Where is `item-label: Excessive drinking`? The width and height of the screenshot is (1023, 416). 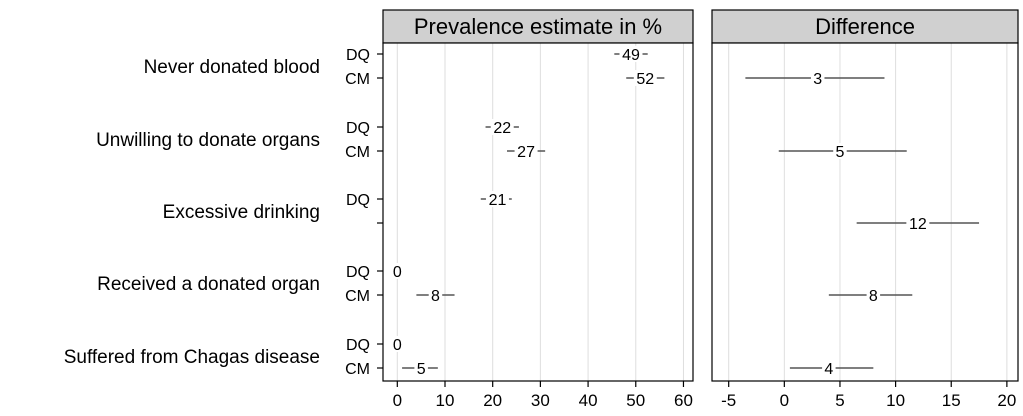
item-label: Excessive drinking is located at coordinates (241, 212).